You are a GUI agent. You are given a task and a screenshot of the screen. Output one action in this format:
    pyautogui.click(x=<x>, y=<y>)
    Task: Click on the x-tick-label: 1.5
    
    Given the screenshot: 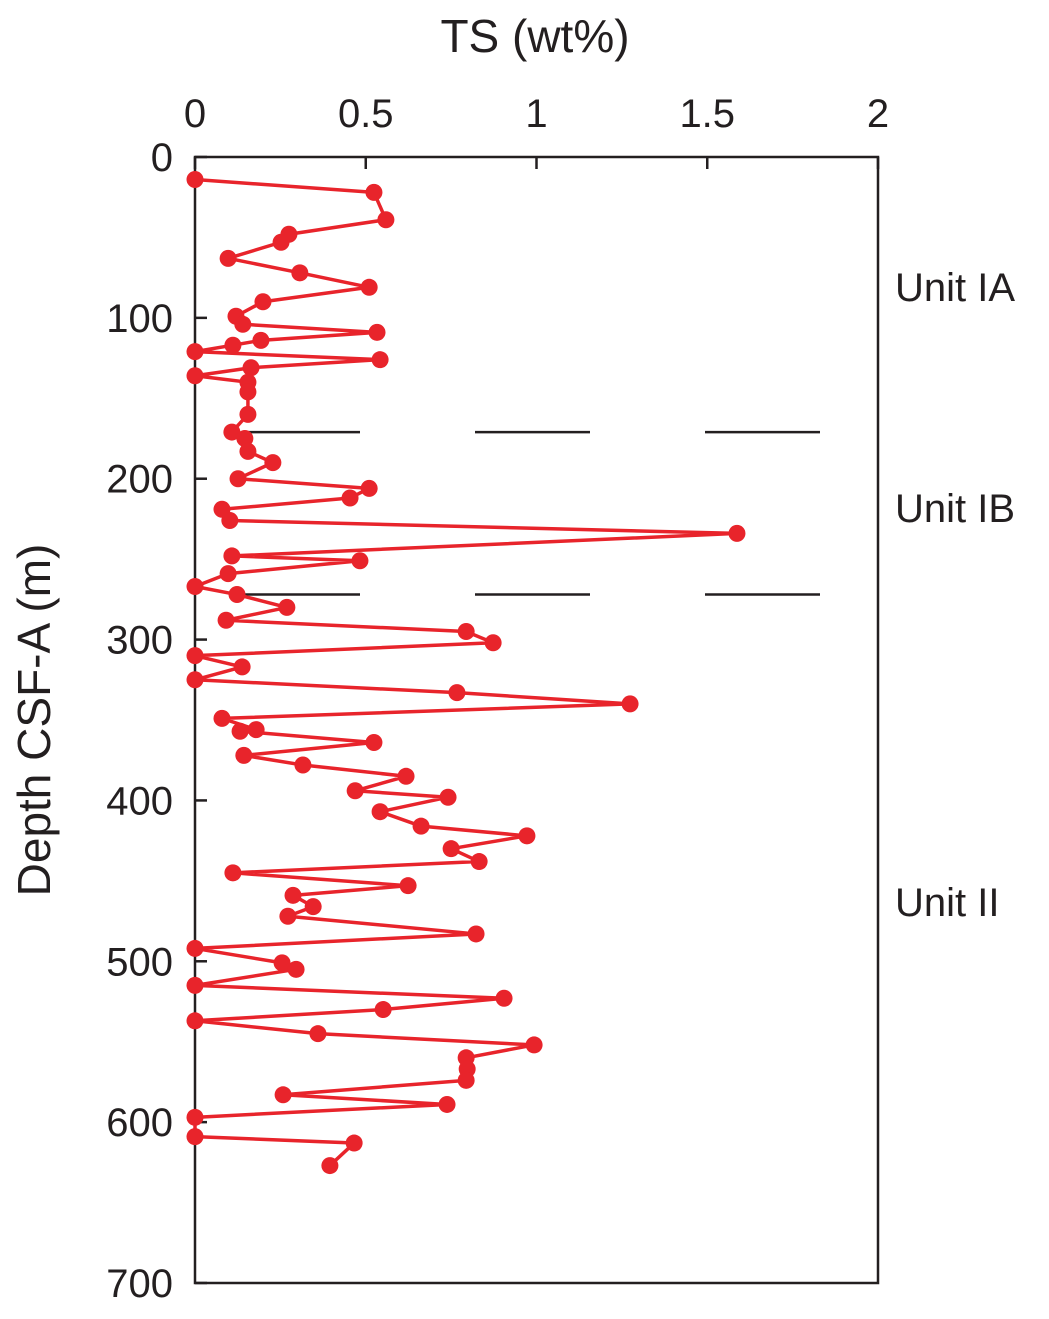 What is the action you would take?
    pyautogui.click(x=707, y=114)
    